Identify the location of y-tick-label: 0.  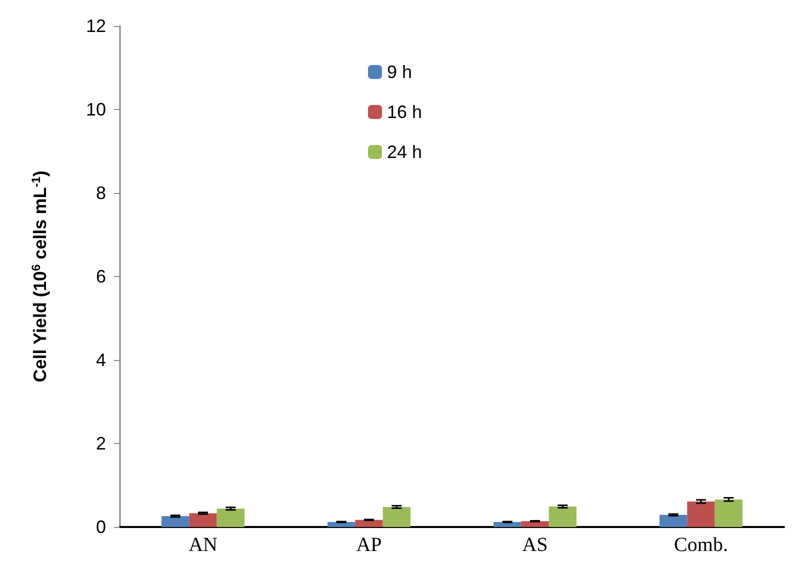
(101, 527).